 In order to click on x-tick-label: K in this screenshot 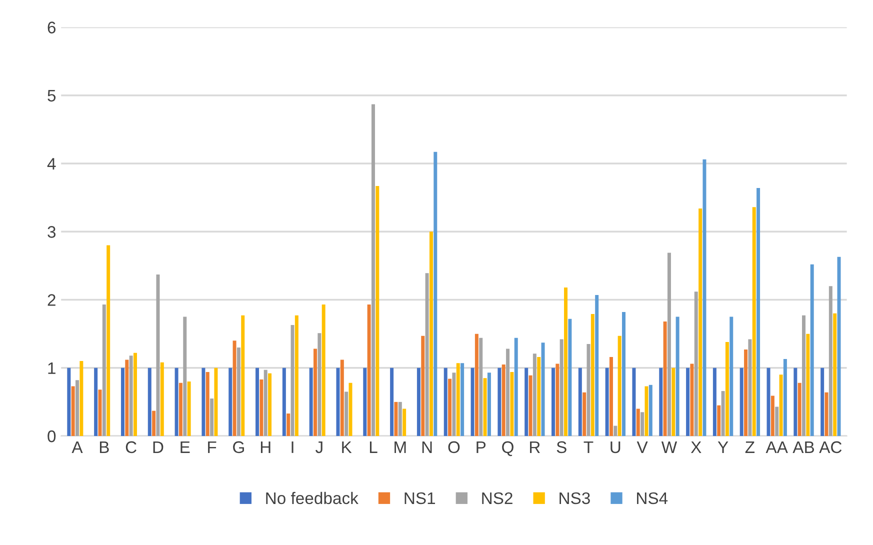, I will do `click(347, 447)`.